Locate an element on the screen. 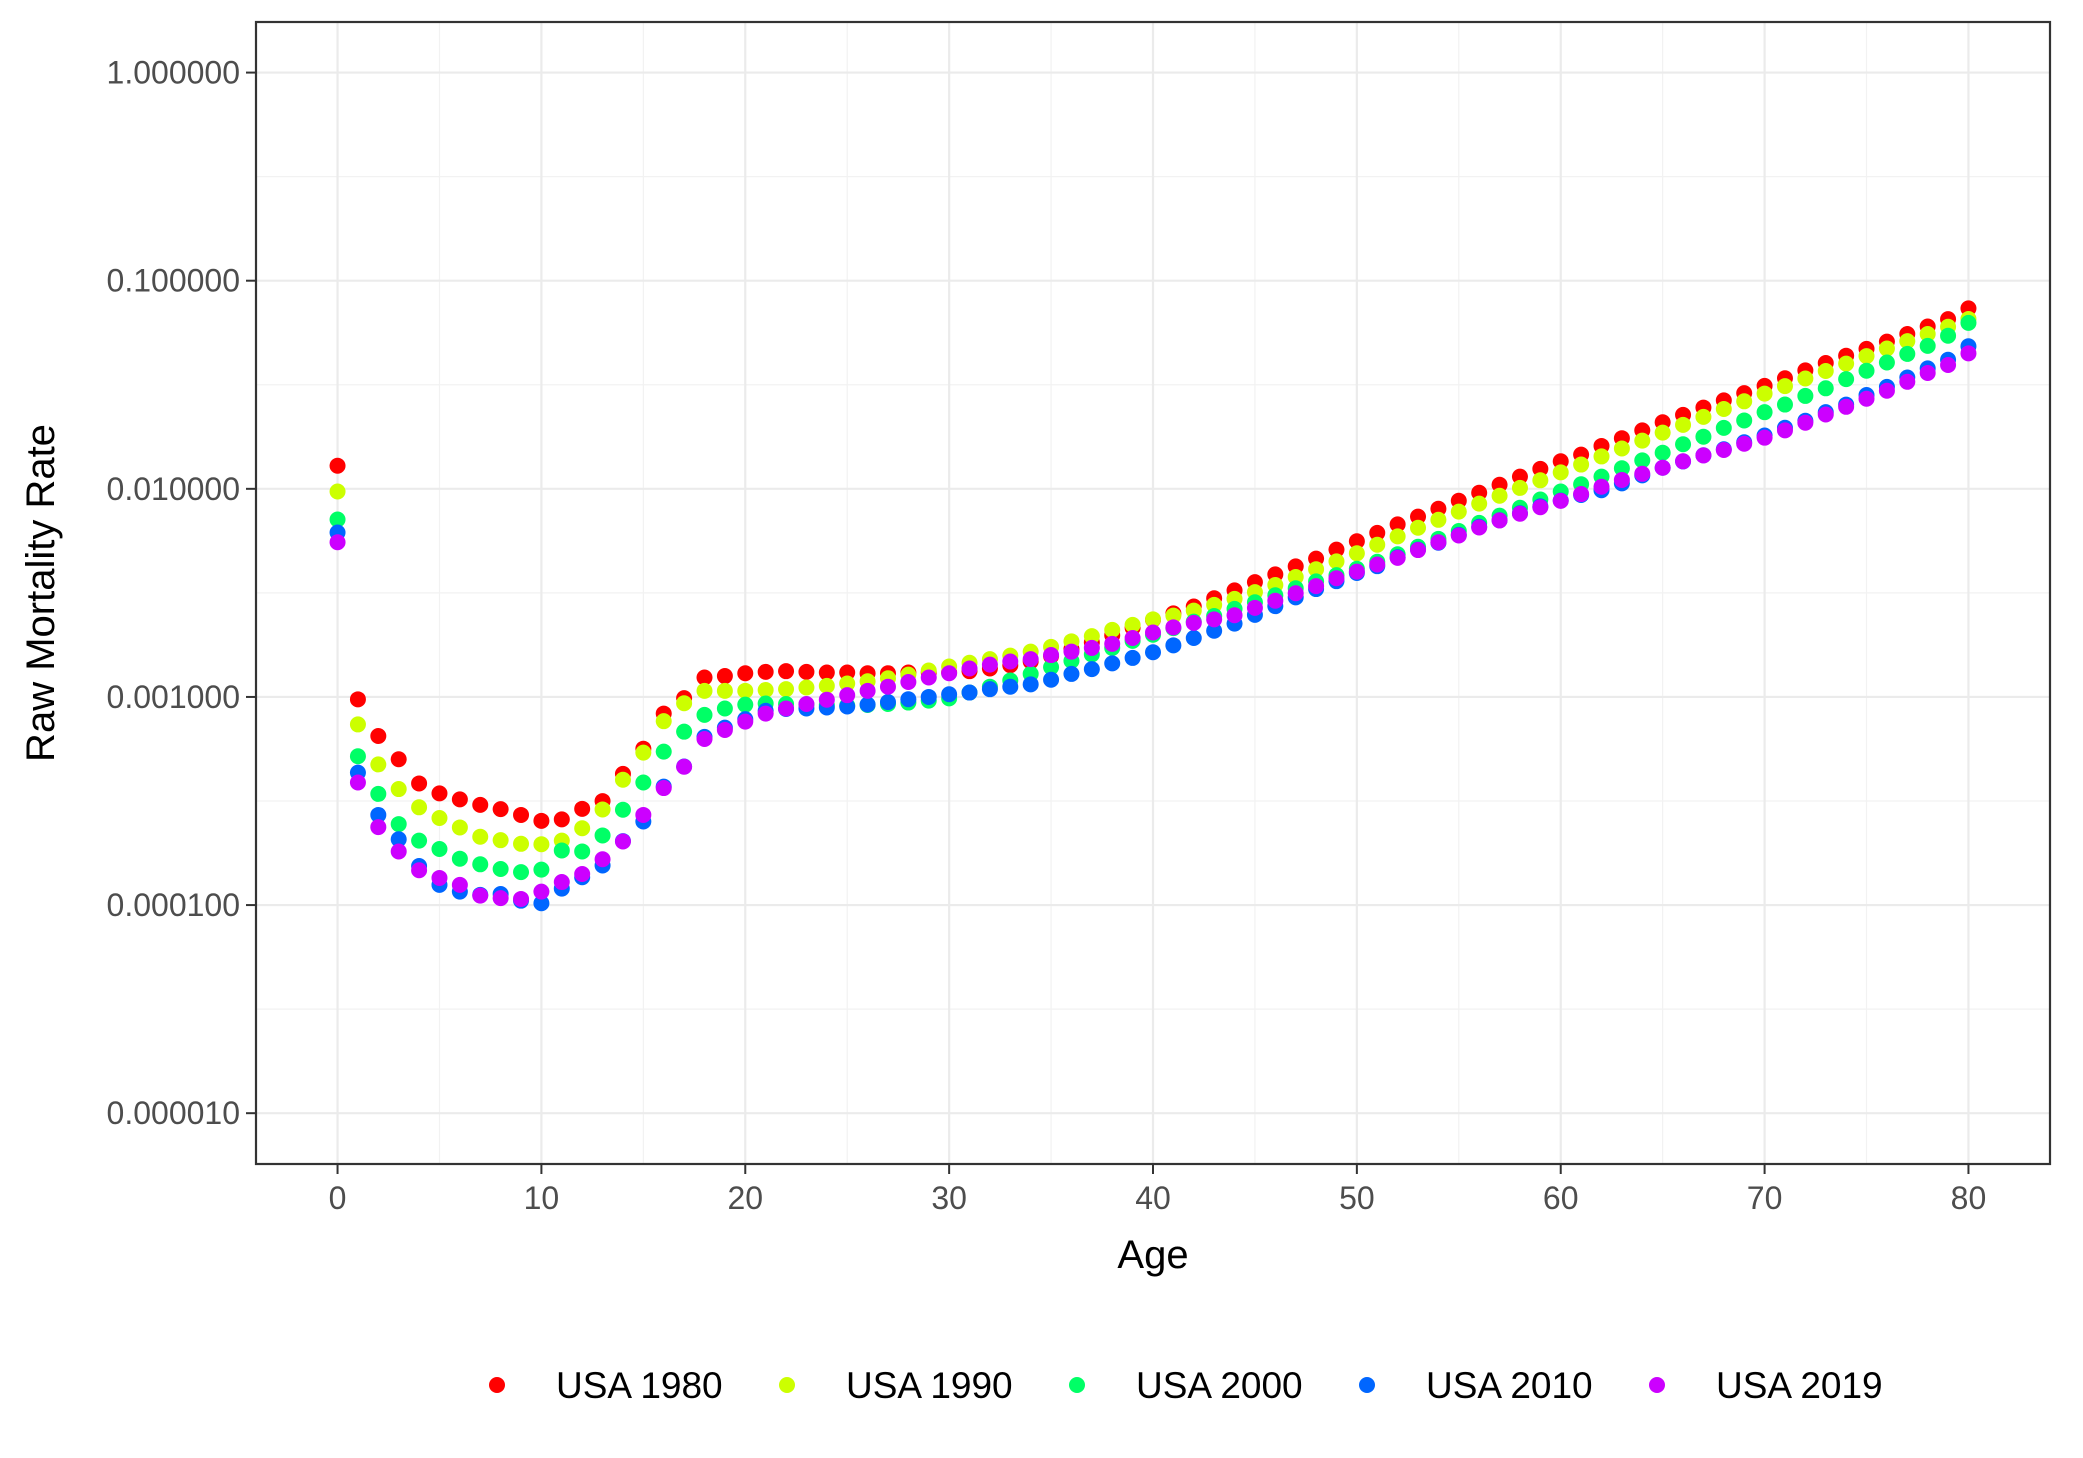 This screenshot has width=2083, height=1458. legend-label: USA 2000 is located at coordinates (1219, 1385).